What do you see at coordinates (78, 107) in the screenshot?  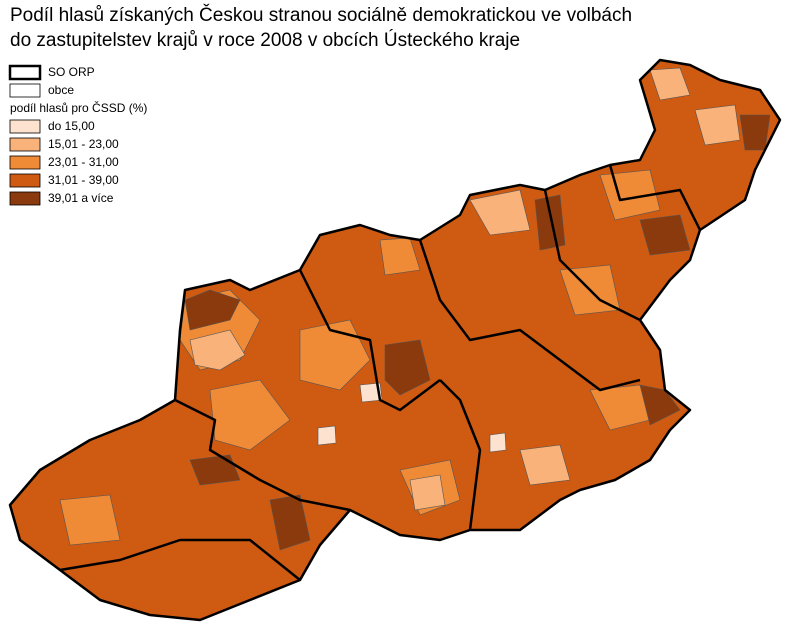 I see `legend-heading: podíl hlasů pro ČSSD (%)` at bounding box center [78, 107].